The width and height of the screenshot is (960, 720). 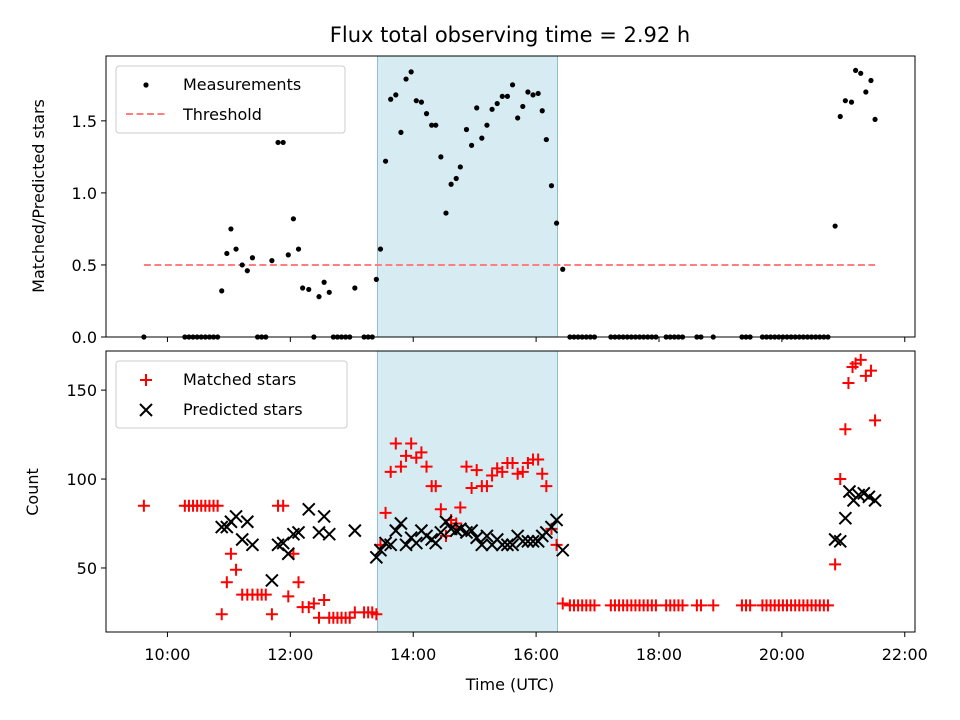 What do you see at coordinates (659, 654) in the screenshot?
I see `bottom-x-tick-label: 18:00` at bounding box center [659, 654].